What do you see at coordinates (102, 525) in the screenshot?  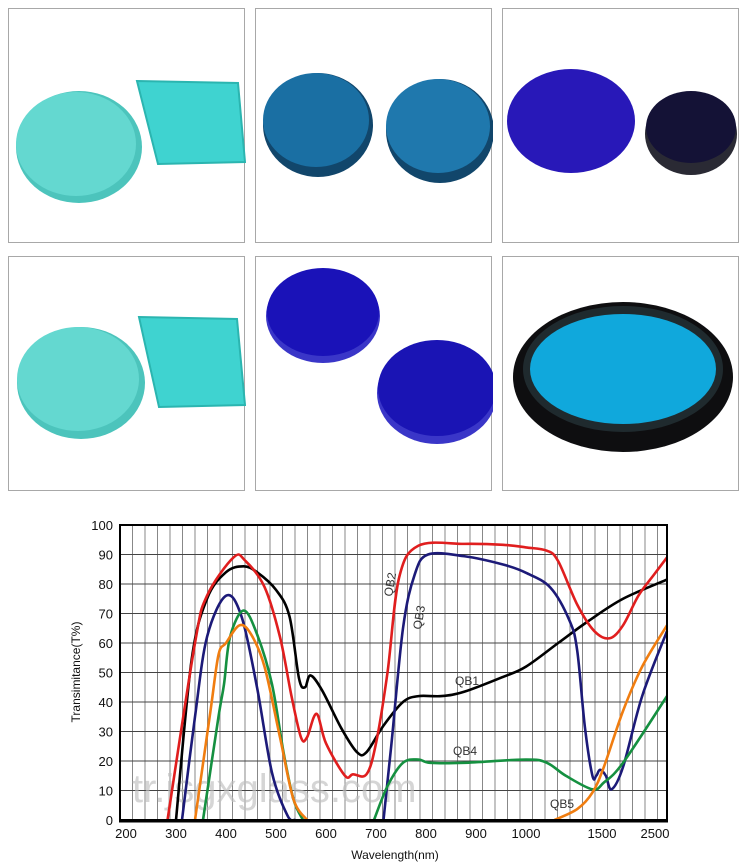 I see `y-tick-label: 100` at bounding box center [102, 525].